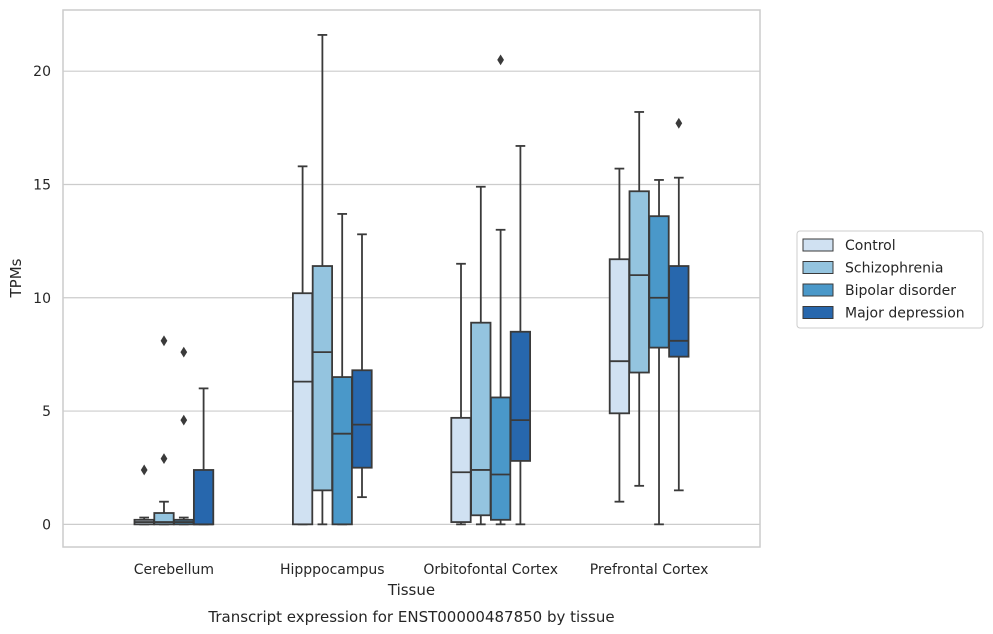 The height and width of the screenshot is (634, 993). What do you see at coordinates (174, 570) in the screenshot?
I see `x-tick-label: Cerebellum` at bounding box center [174, 570].